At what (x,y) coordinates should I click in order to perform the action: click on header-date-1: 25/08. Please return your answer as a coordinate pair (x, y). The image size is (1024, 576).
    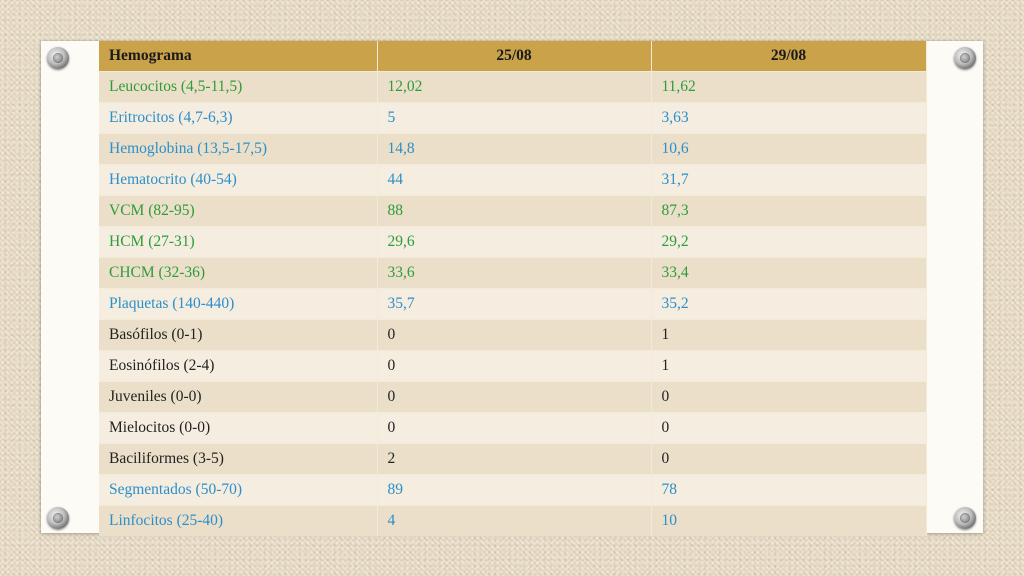
    Looking at the image, I should click on (514, 56).